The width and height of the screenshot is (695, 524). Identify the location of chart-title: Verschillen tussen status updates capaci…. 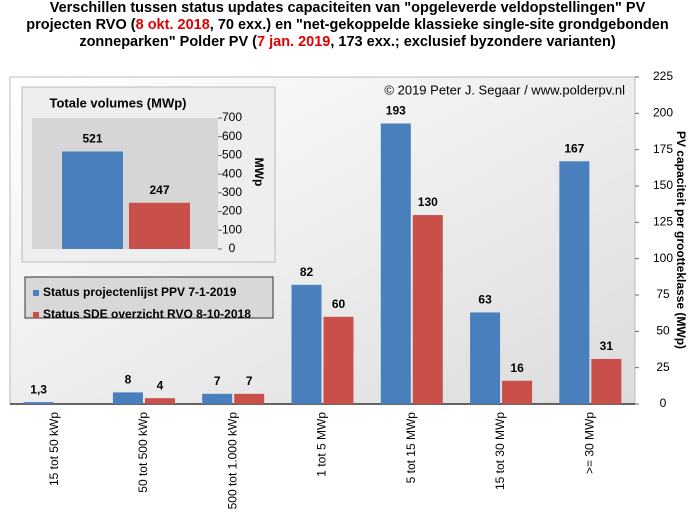
(347, 25).